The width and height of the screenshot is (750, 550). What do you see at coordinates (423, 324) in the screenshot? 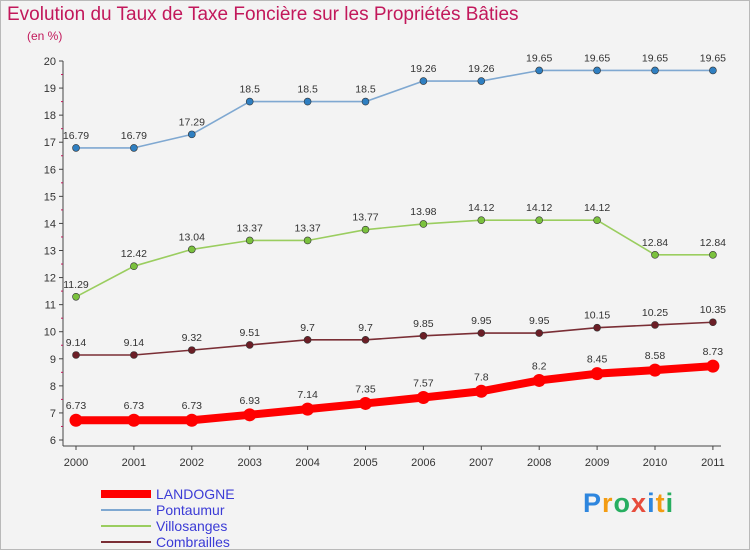
I see `data-label: 9.85` at bounding box center [423, 324].